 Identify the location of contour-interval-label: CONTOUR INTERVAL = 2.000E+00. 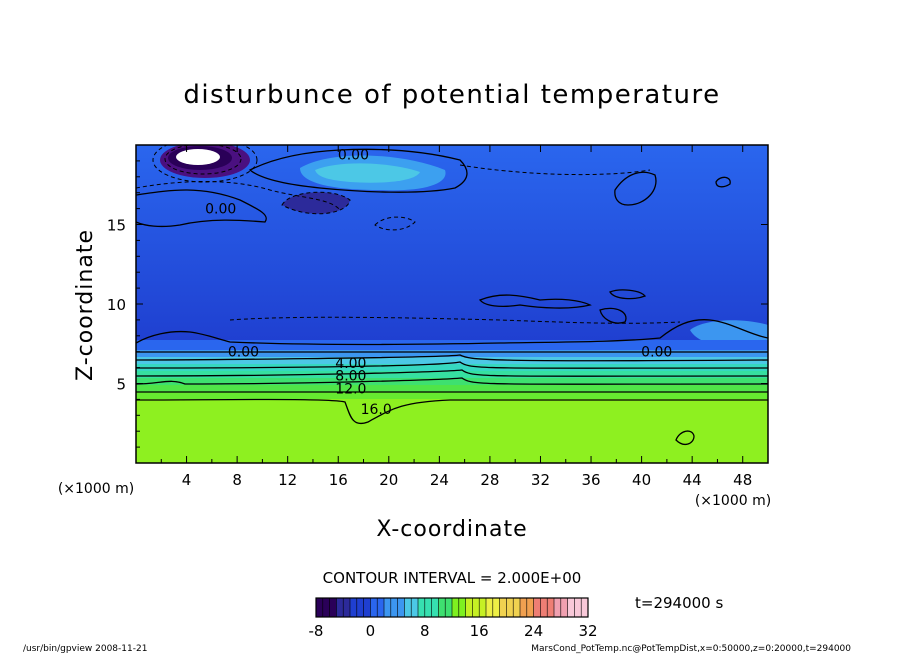
(452, 578).